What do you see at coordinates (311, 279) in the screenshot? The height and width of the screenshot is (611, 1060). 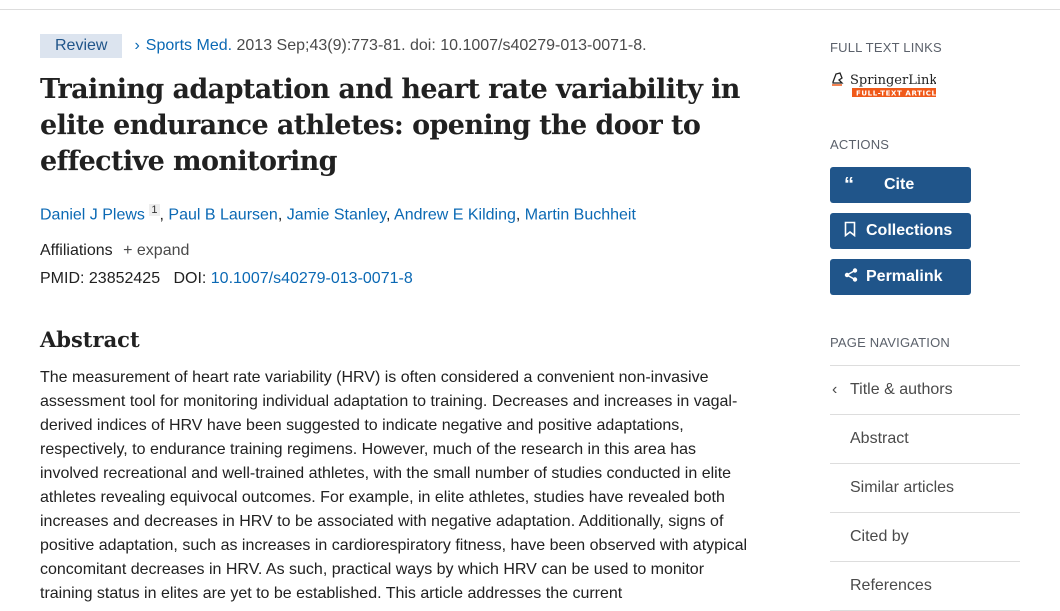 I see `doi-link: 10.1007/s40279-013-0071-8` at bounding box center [311, 279].